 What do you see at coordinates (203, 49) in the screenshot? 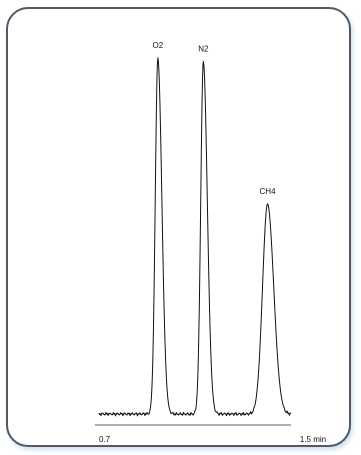
I see `peak-label-n2: N2` at bounding box center [203, 49].